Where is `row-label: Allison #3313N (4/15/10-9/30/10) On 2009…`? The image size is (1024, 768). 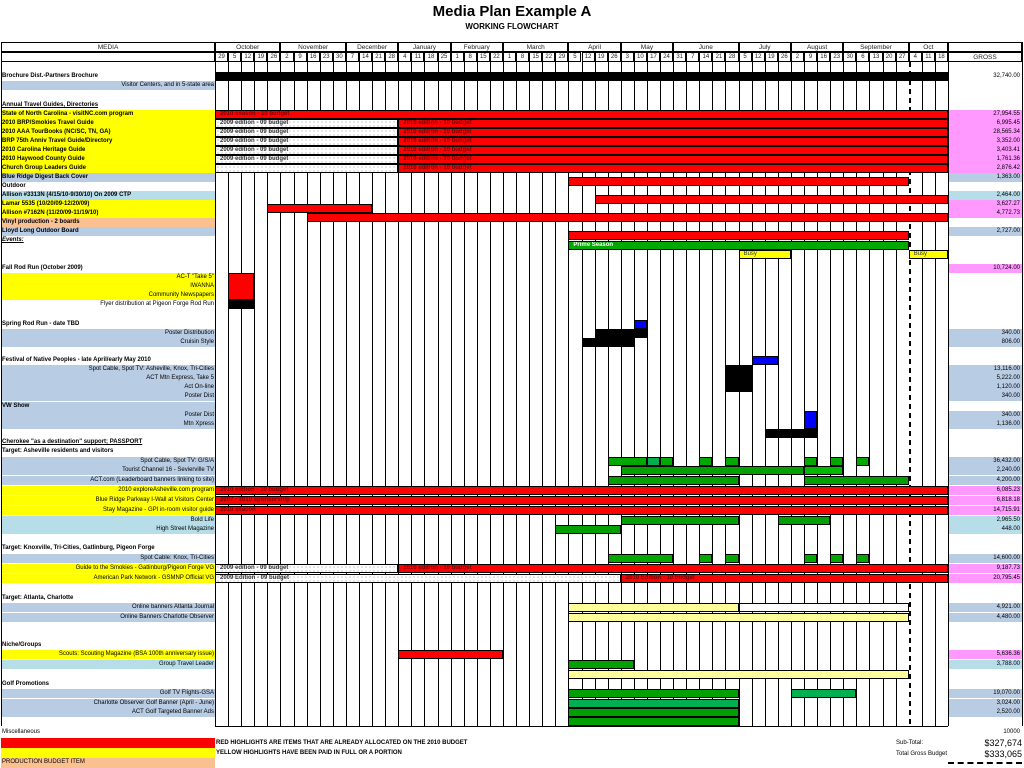 row-label: Allison #3313N (4/15/10-9/30/10) On 2009… is located at coordinates (108, 195).